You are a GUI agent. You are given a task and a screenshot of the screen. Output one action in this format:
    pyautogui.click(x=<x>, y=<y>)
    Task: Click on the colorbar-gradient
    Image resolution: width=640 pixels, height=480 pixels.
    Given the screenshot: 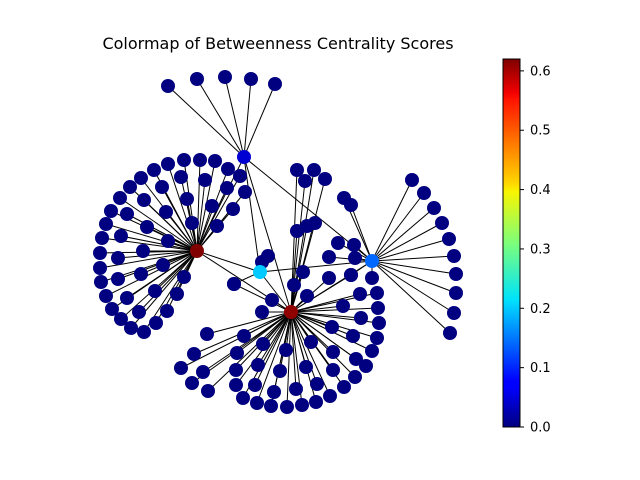 What is the action you would take?
    pyautogui.click(x=511, y=243)
    